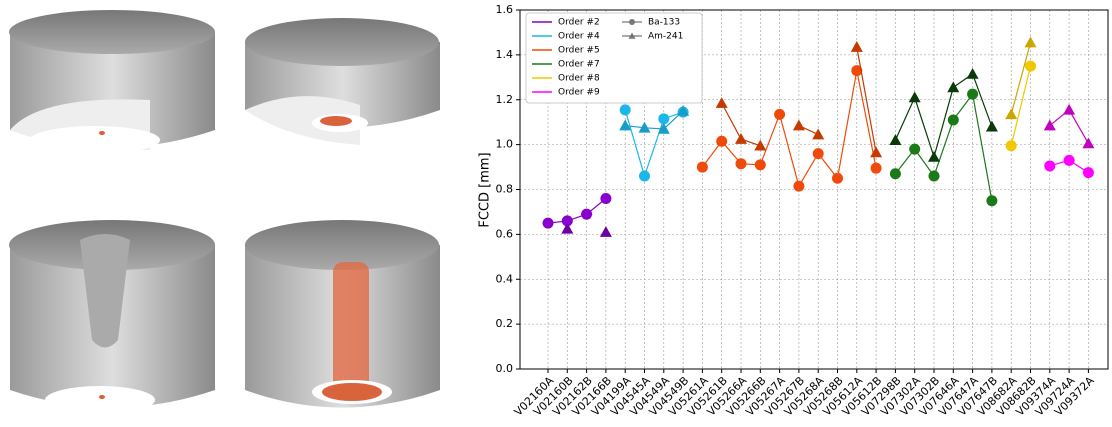  Describe the element at coordinates (579, 65) in the screenshot. I see `legend-label: Order #7` at that location.